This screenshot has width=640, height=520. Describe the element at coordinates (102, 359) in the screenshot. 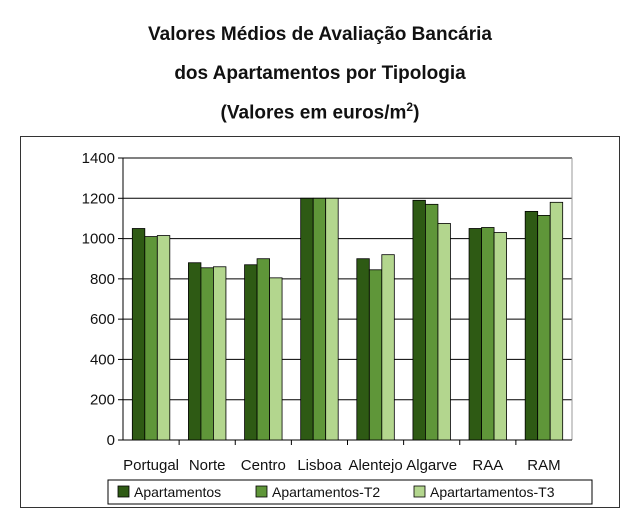

I see `y-tick-label: 400` at that location.